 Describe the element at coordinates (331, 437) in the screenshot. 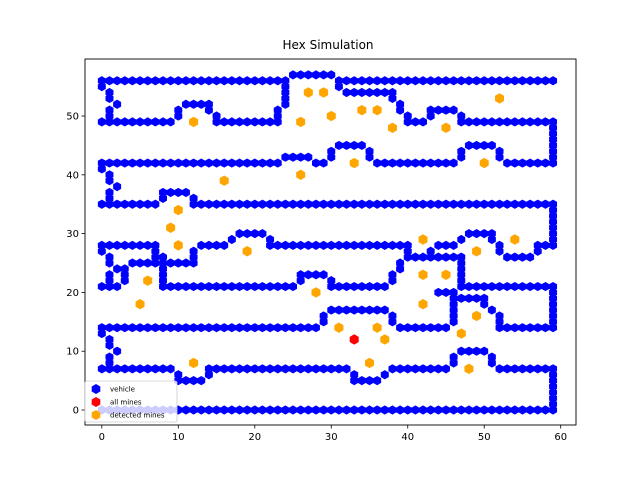

I see `x-tick-label: 30` at that location.